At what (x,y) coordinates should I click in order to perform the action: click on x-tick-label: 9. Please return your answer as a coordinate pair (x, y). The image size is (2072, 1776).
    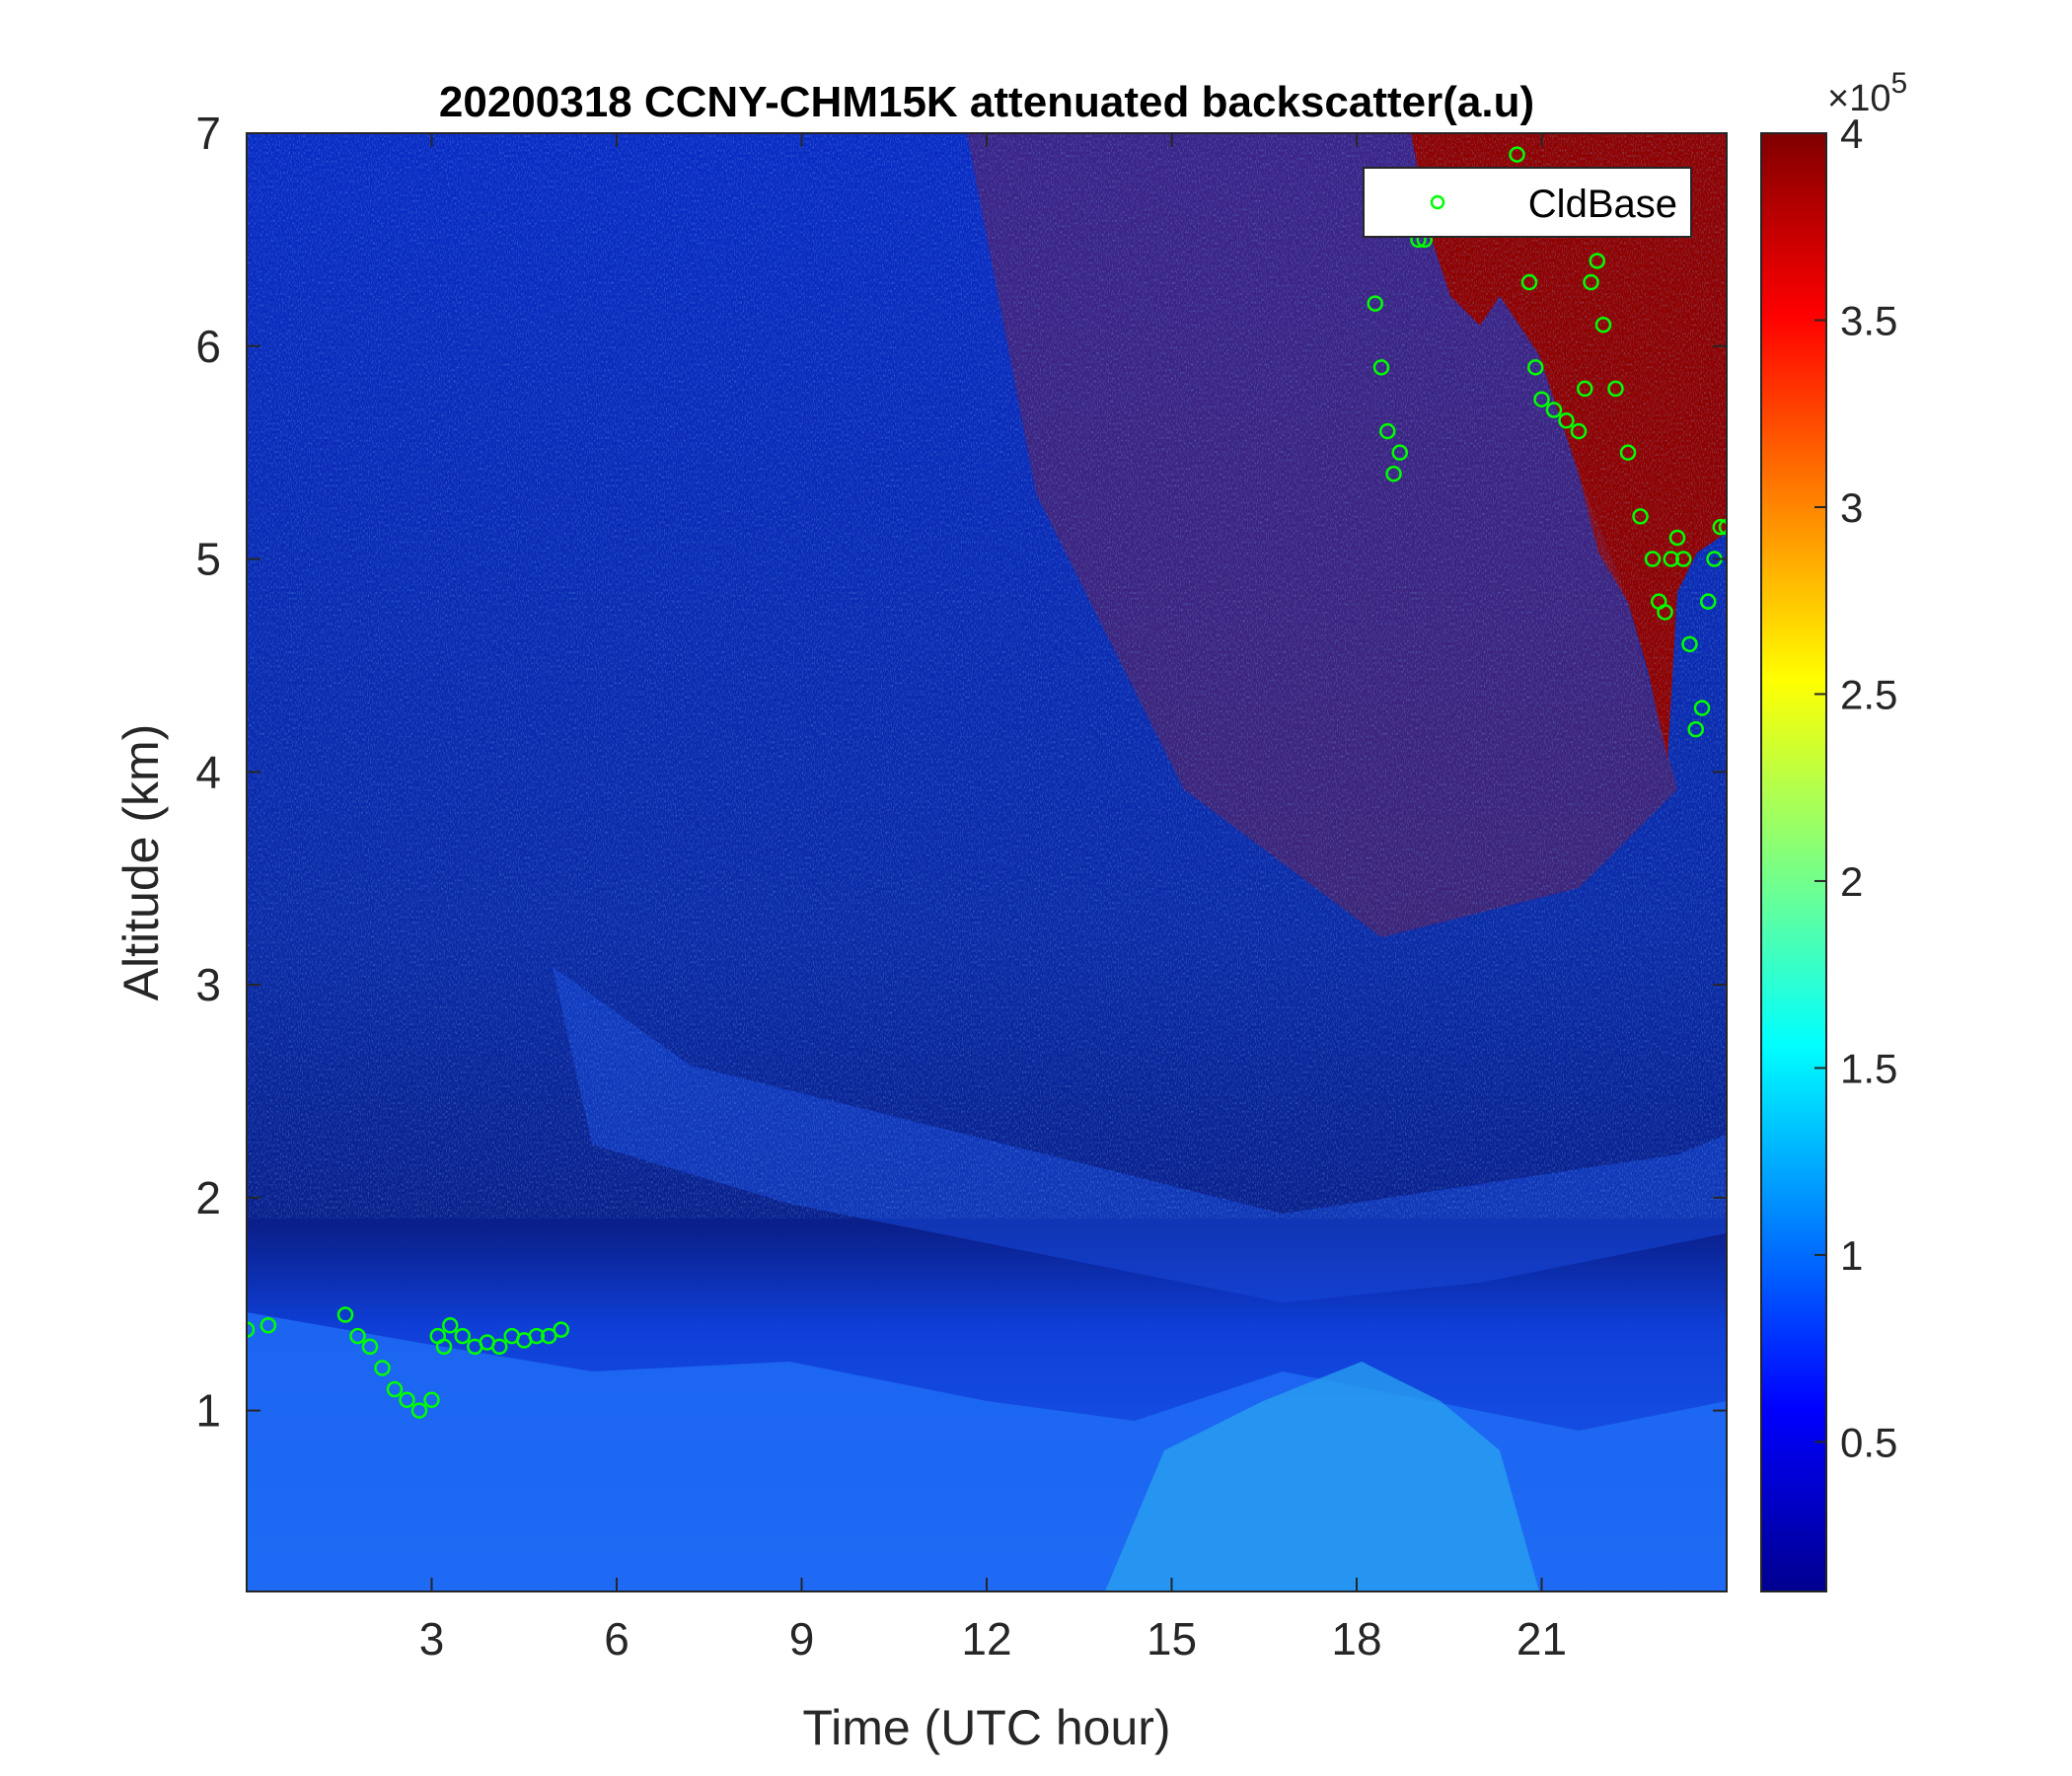
    Looking at the image, I should click on (802, 1639).